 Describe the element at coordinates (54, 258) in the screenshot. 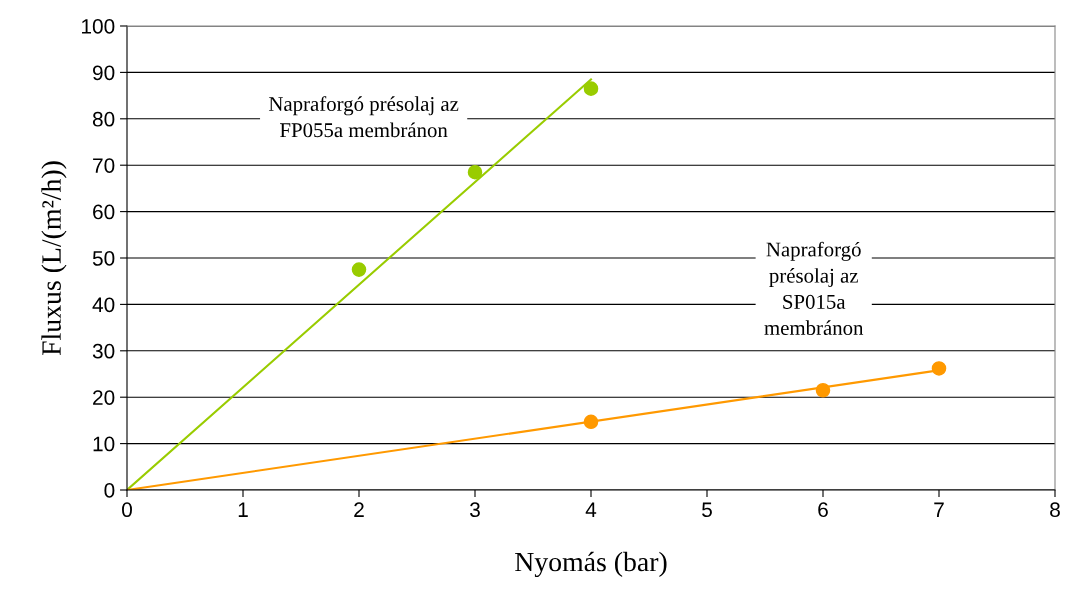

I see `y-axis-title: Fluxus (L/(m²/h))` at that location.